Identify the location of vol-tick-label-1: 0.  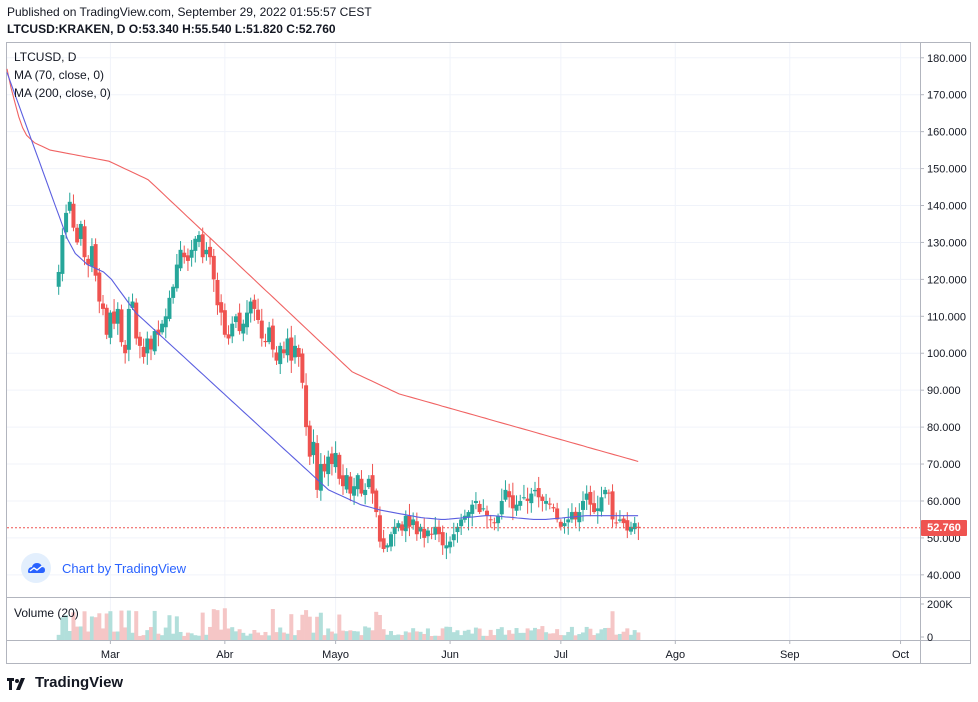
(930, 638).